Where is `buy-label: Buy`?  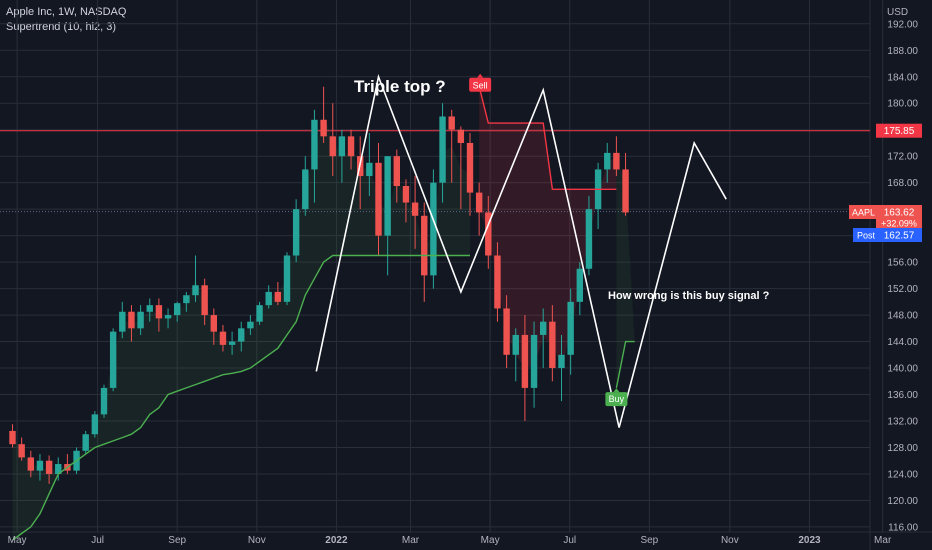
buy-label: Buy is located at coordinates (617, 399).